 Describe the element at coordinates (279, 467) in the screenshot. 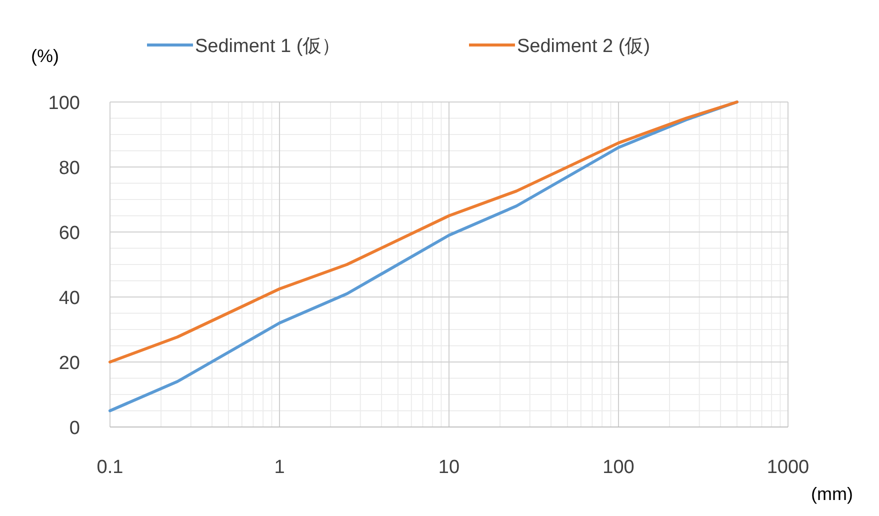

I see `x-tick-label: 1` at that location.